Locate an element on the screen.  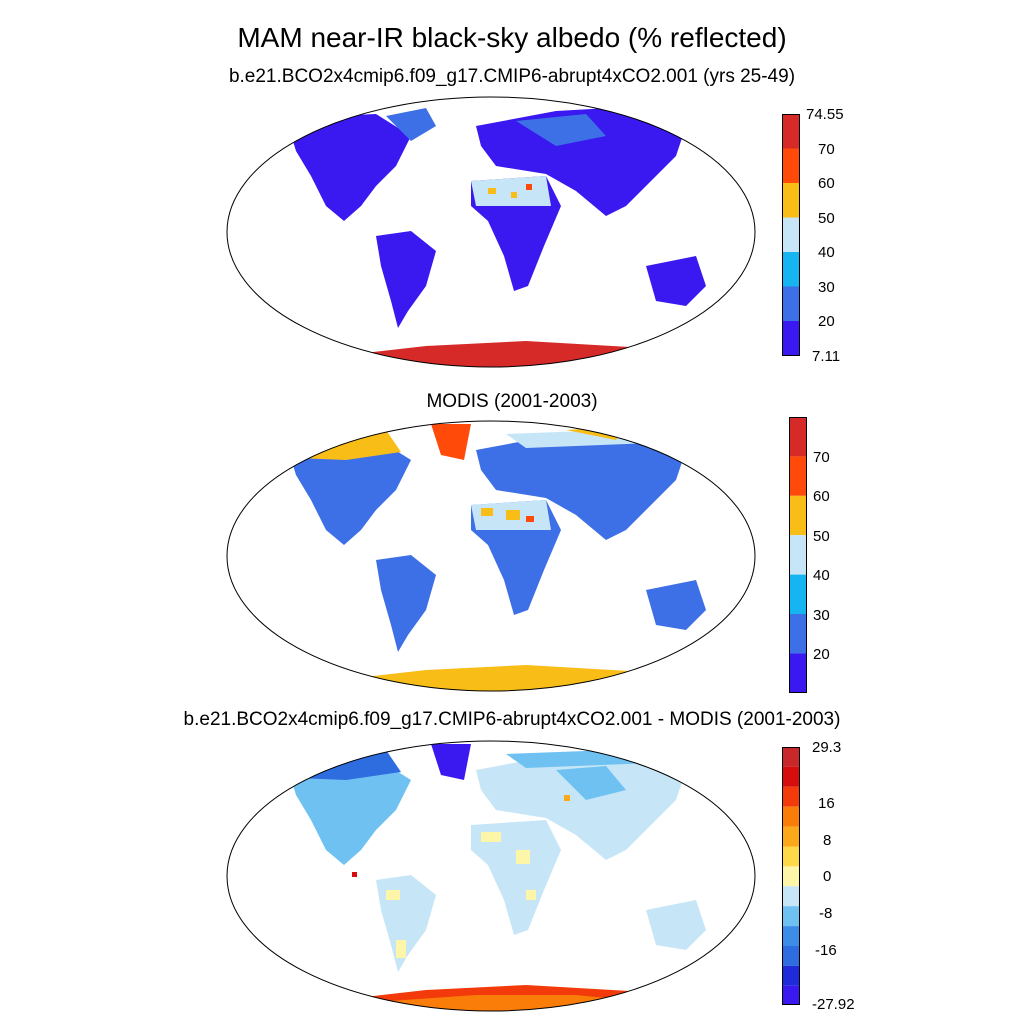
panel-2-colorbar is located at coordinates (798, 555).